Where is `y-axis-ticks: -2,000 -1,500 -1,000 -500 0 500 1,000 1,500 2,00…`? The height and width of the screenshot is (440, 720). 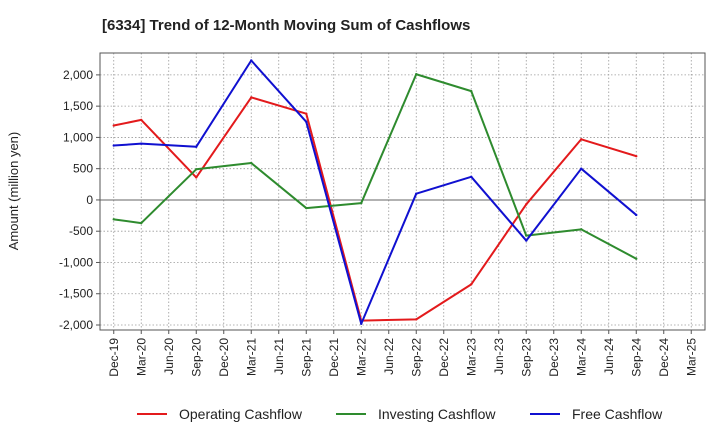
y-axis-ticks: -2,000 -1,500 -1,000 -500 0 500 1,000 1,500 2,00… is located at coordinates (79, 200).